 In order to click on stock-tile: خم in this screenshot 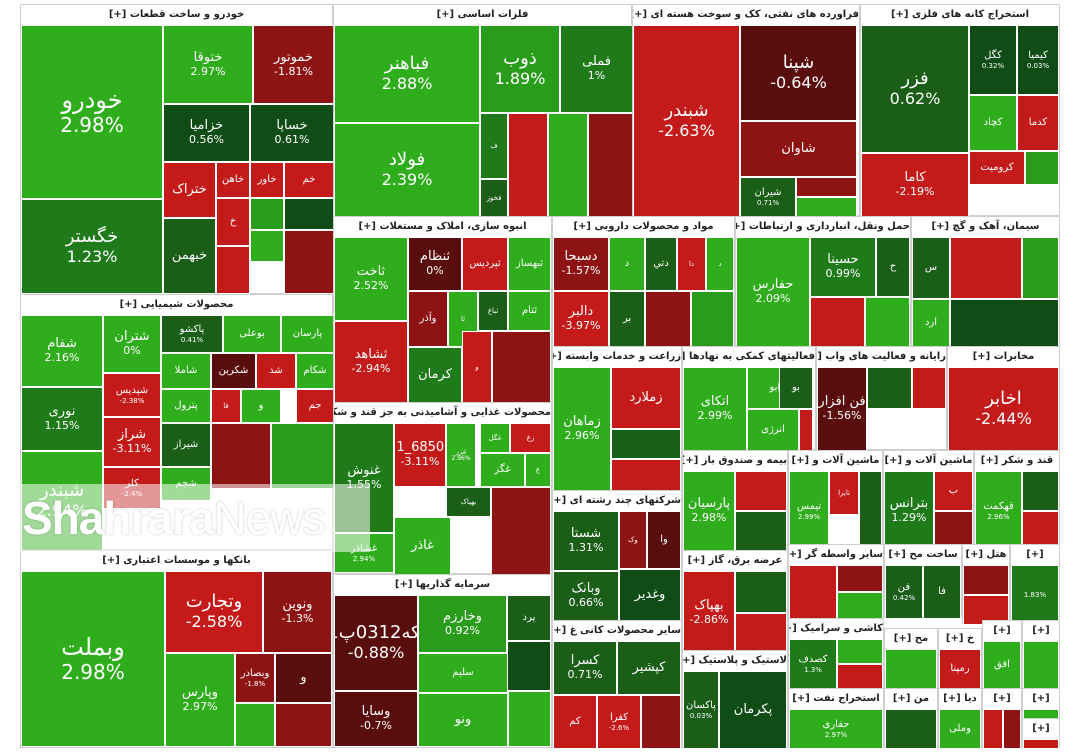, I will do `click(309, 180)`.